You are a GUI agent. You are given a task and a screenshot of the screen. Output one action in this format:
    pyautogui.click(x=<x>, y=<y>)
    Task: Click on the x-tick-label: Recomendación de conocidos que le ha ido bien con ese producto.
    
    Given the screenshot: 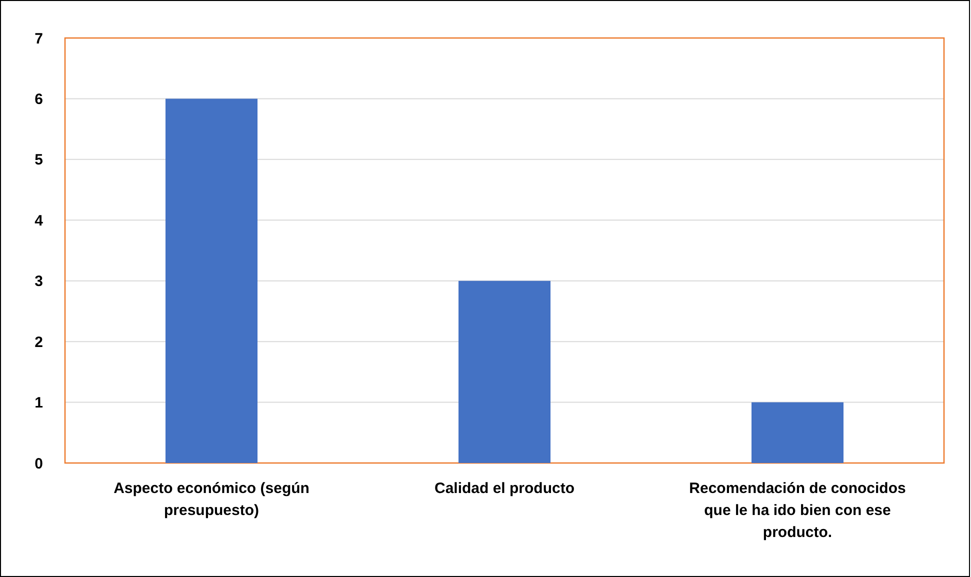 What is the action you would take?
    pyautogui.click(x=797, y=510)
    